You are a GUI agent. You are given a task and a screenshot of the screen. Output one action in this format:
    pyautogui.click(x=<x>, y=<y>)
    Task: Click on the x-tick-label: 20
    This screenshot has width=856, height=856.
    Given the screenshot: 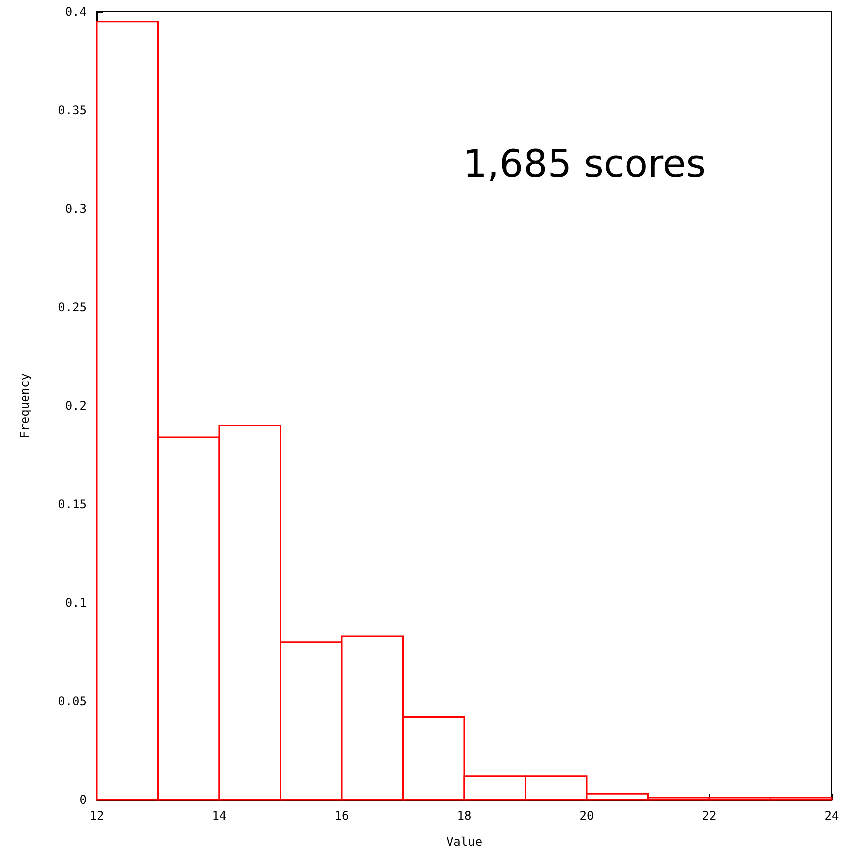 What is the action you would take?
    pyautogui.click(x=587, y=816)
    